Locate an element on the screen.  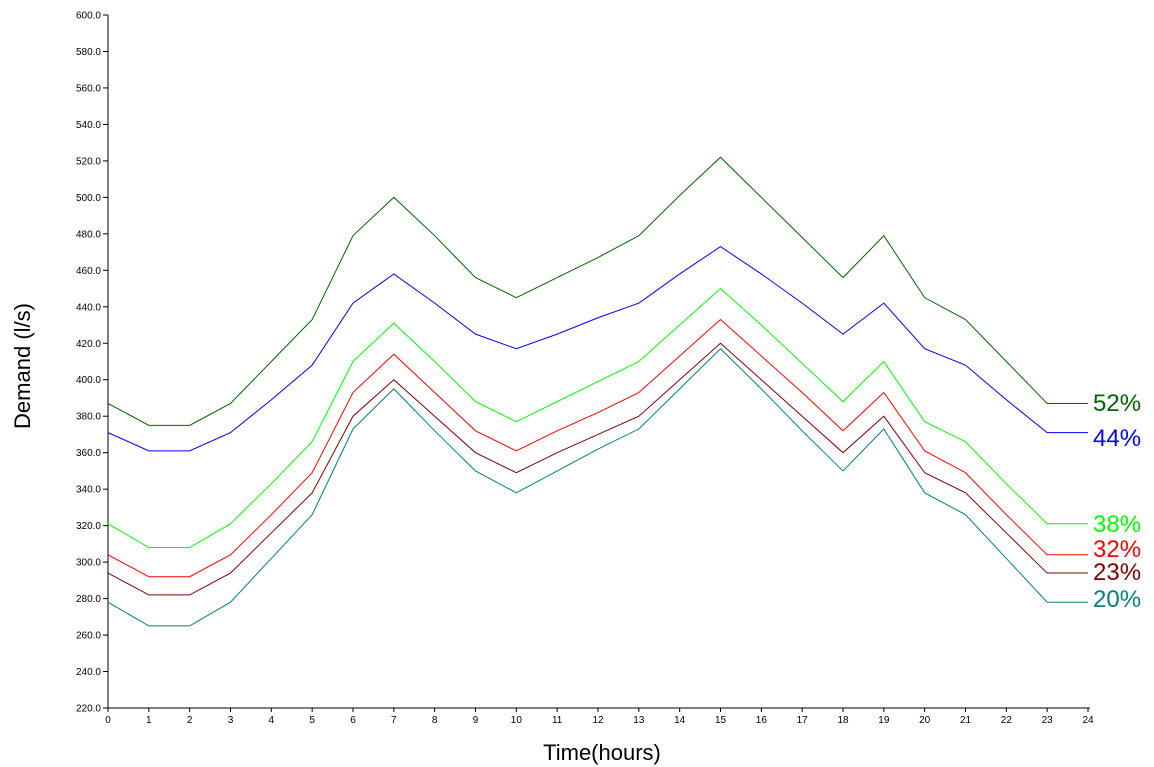
y-tick-label: 560.0 is located at coordinates (88, 88).